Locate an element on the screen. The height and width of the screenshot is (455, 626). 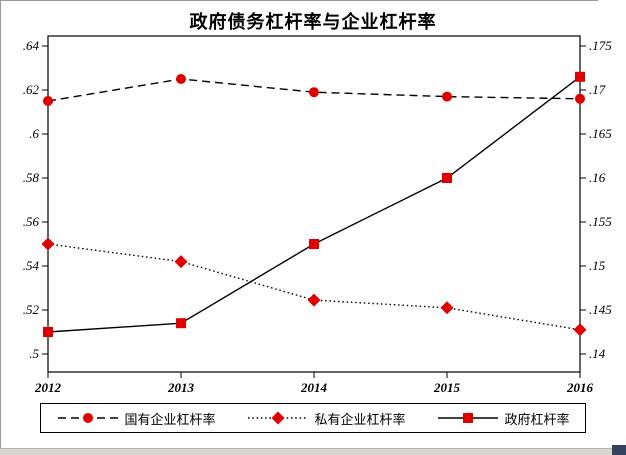
legend-label-government: 政府杠杆率 is located at coordinates (537, 419).